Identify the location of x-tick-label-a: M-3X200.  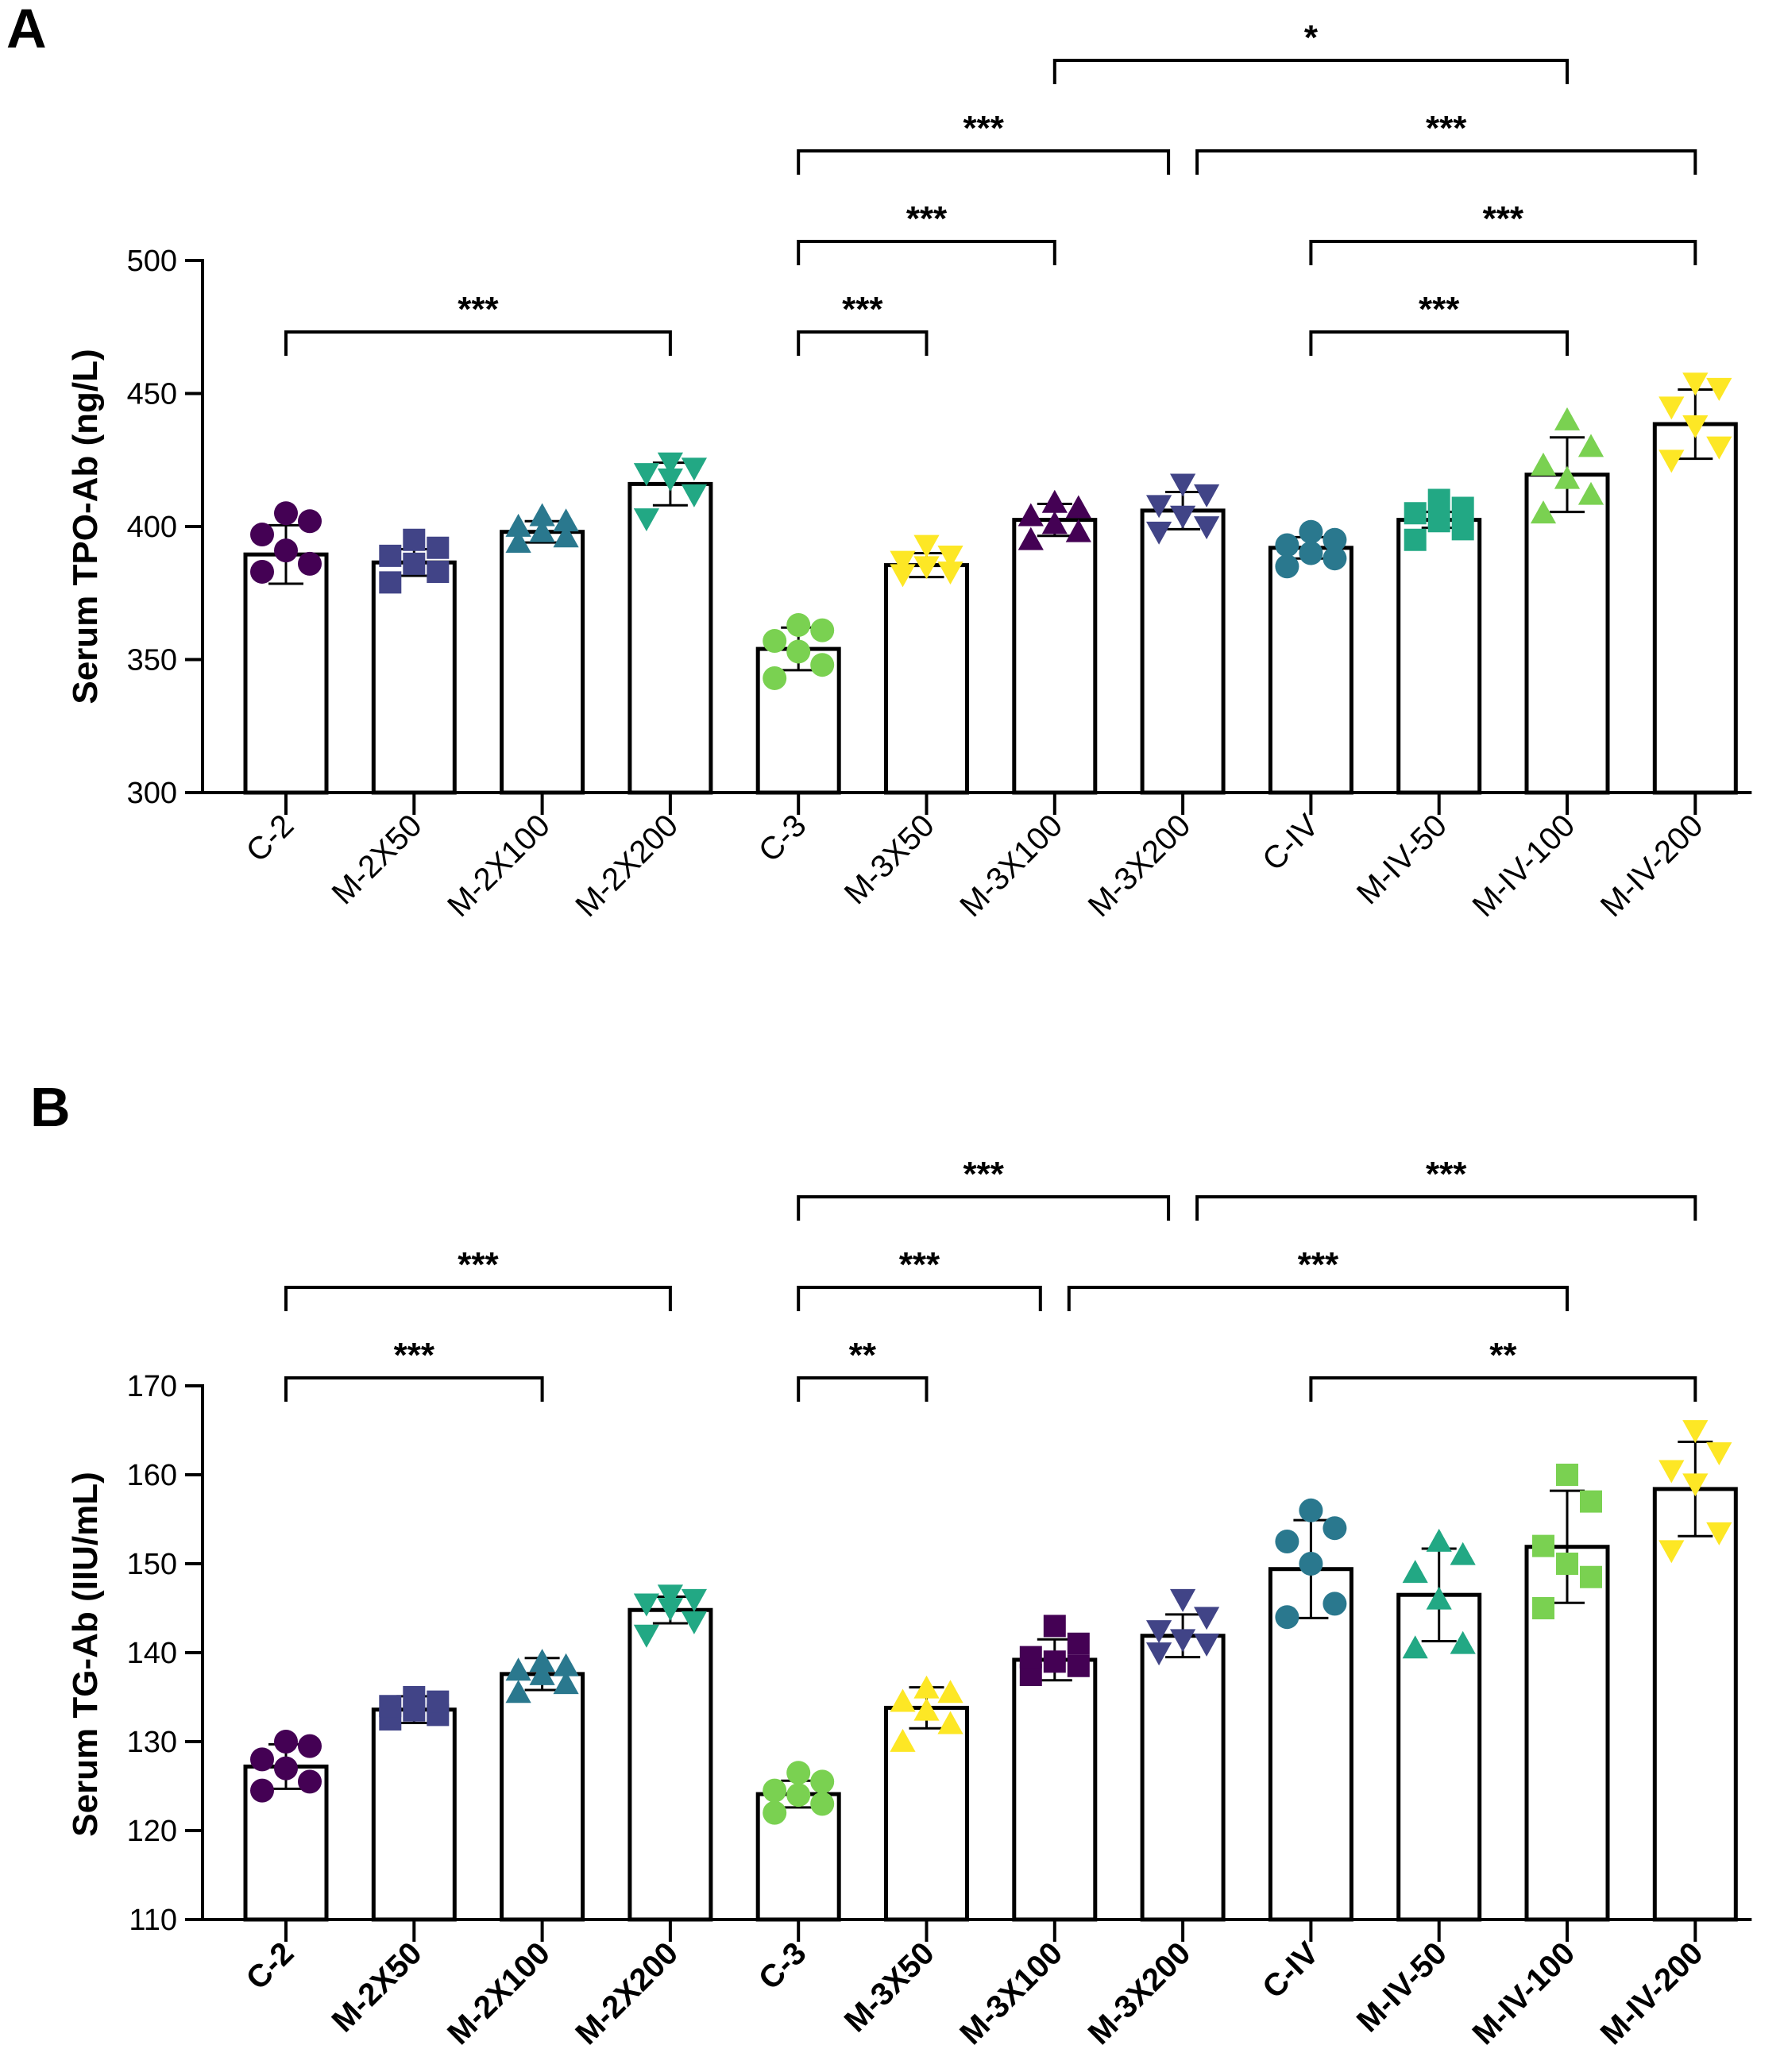
(1140, 866).